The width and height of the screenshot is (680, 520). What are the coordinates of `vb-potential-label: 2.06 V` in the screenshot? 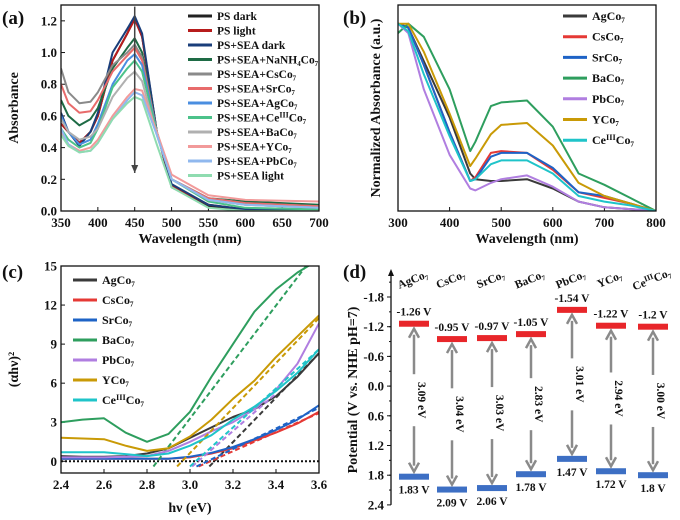 It's located at (492, 502).